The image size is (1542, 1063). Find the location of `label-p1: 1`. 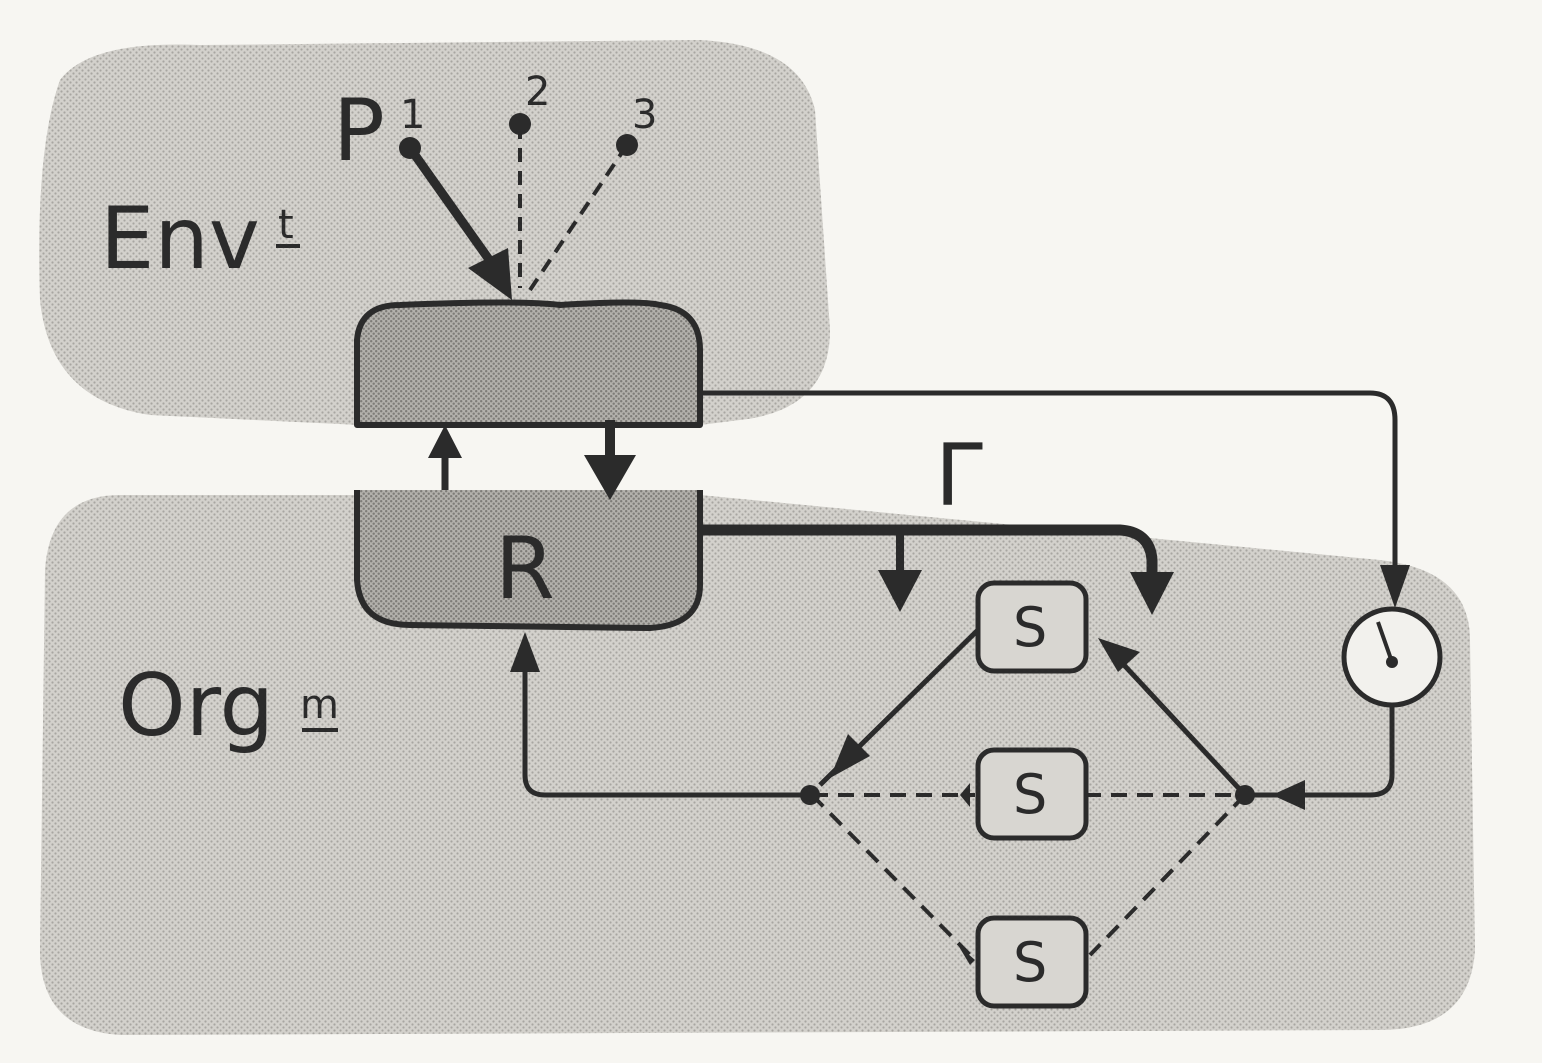

label-p1: 1 is located at coordinates (412, 115).